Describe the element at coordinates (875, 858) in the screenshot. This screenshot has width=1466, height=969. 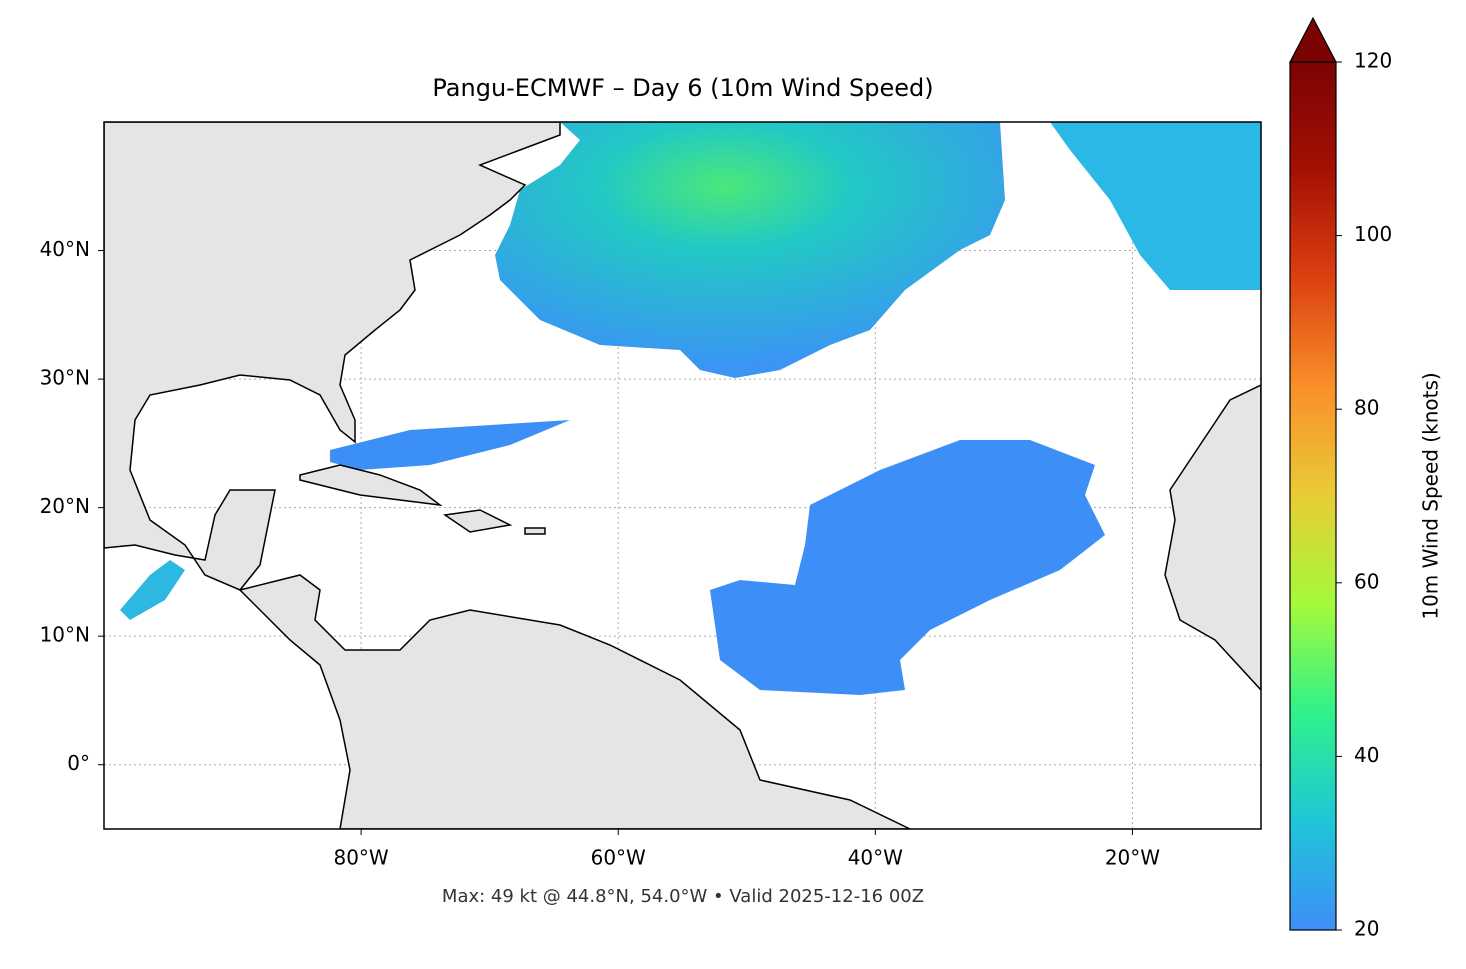
I see `x-tick-label: 40°W` at that location.